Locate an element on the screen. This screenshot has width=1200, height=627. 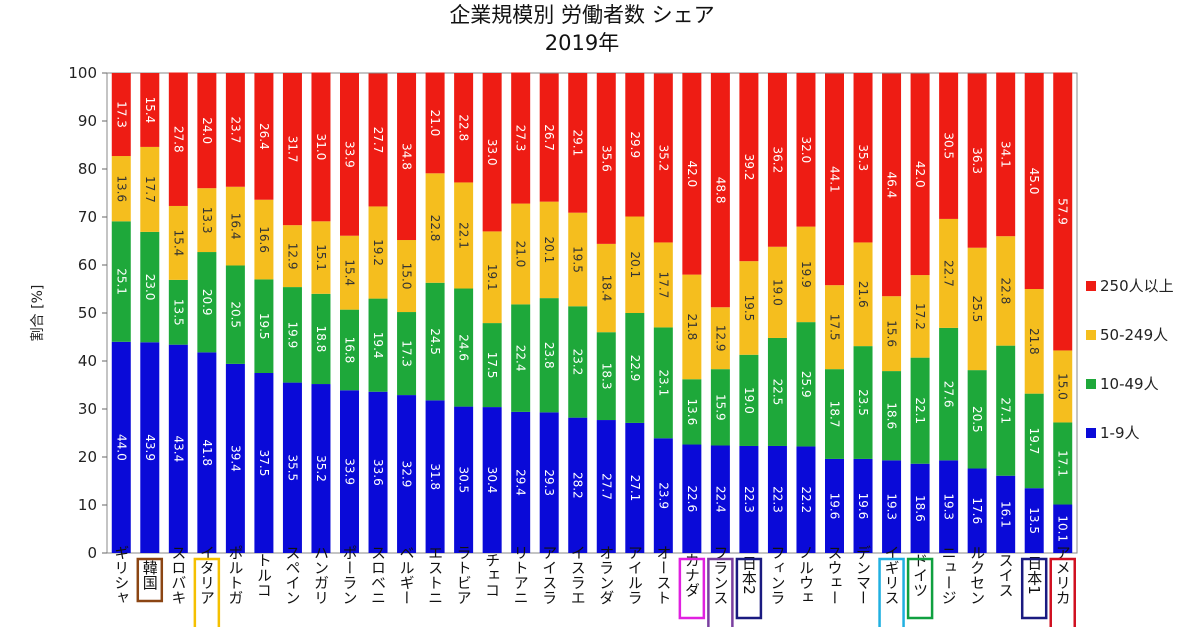
category-label: スイス is located at coordinates (1006, 575).